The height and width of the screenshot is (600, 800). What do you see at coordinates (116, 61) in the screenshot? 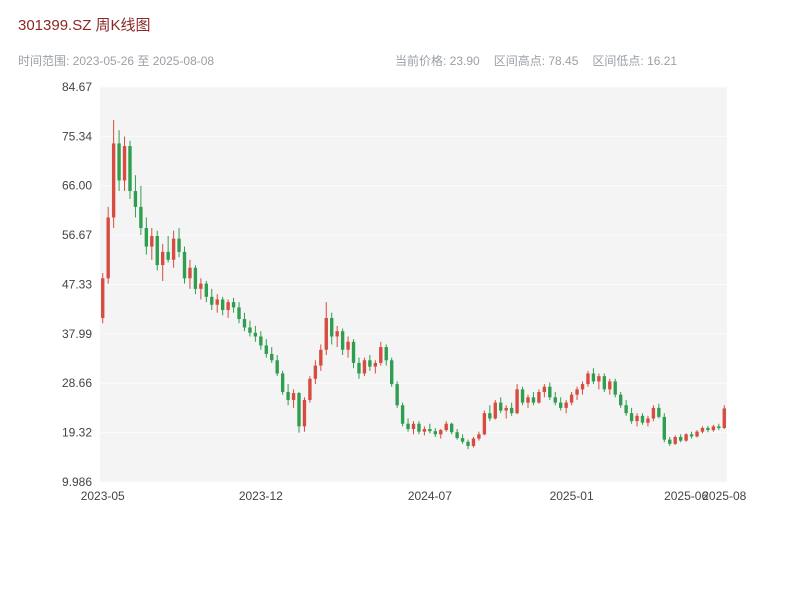
I see `time-range-label: 时间范围: 2023-05-26 至 2025-08-08` at bounding box center [116, 61].